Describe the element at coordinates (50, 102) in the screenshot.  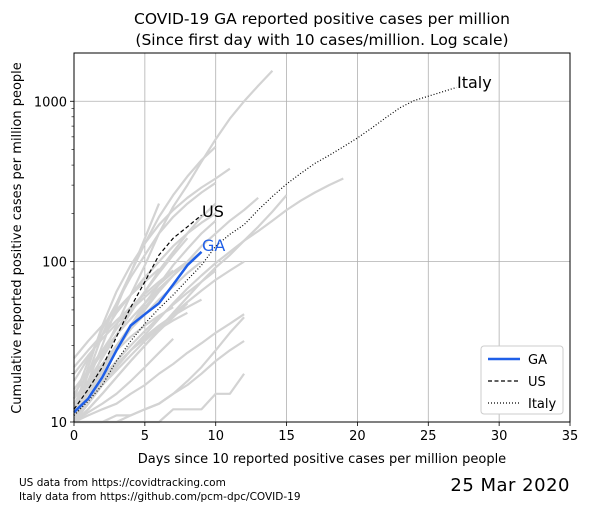
I see `y-tick-label: 1000` at that location.